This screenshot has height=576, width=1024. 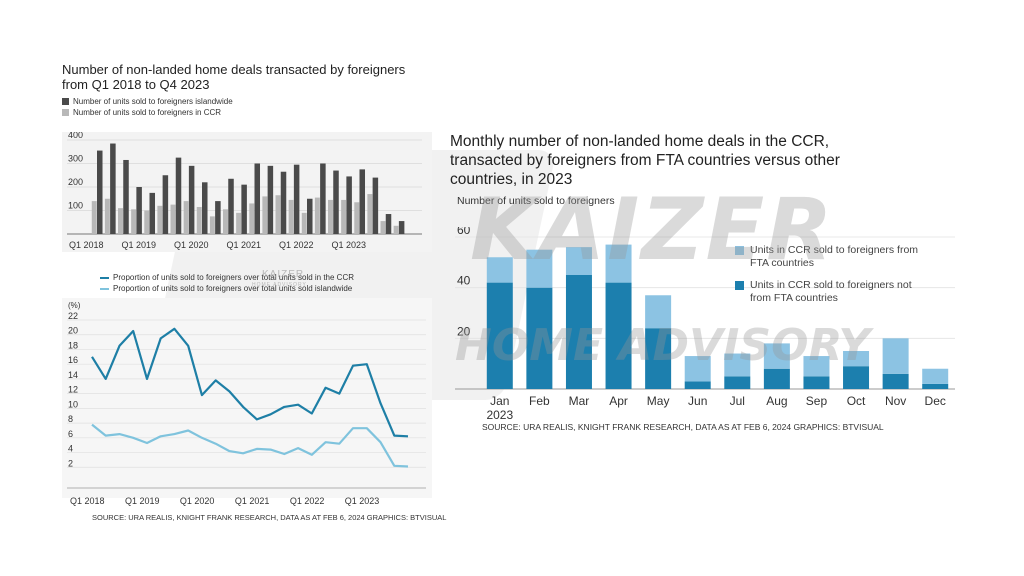 I want to click on line-islandwide-proportion, so click(x=250, y=445).